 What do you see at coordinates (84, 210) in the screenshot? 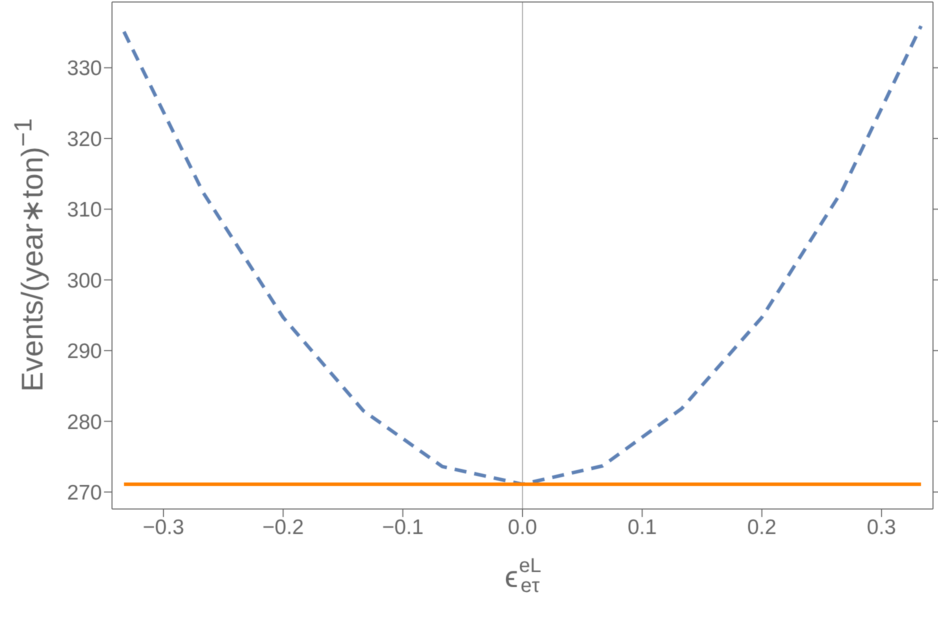
I see `y-tick-label: 310` at bounding box center [84, 210].